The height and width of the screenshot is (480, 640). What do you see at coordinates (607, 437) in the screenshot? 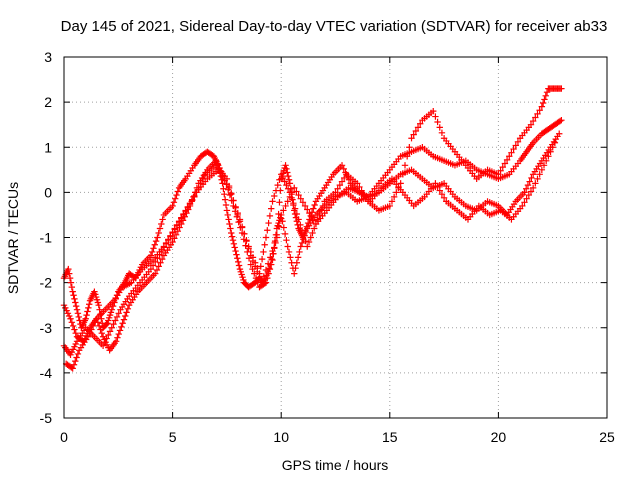
I see `x-tick-label: 25` at bounding box center [607, 437].